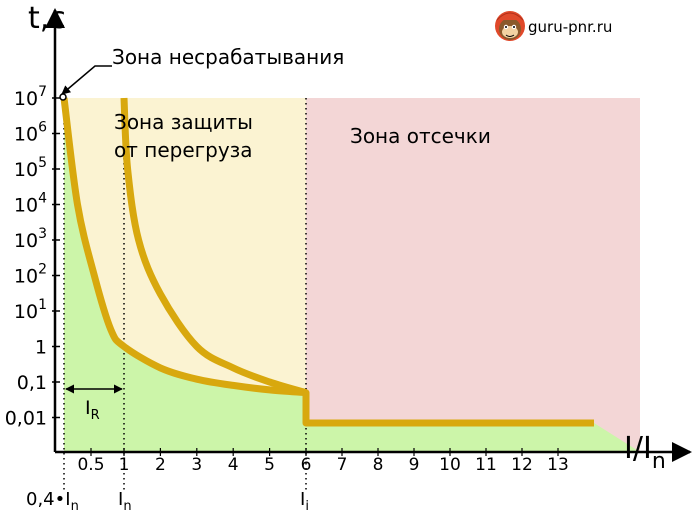 This screenshot has width=699, height=512. I want to click on x-tick-label: 0.5, so click(90, 465).